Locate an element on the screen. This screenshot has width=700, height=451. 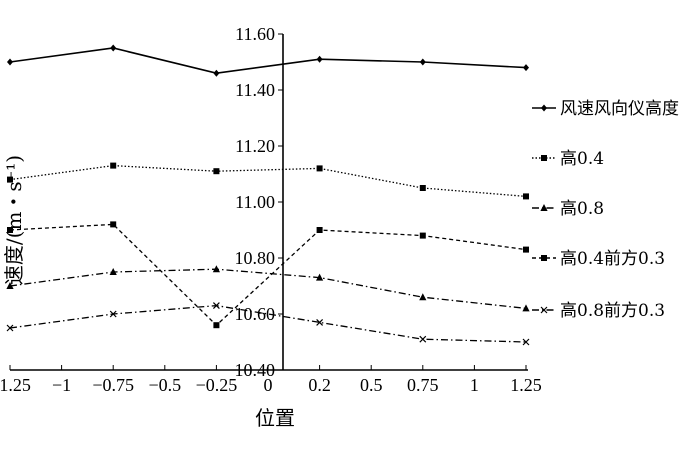
x-tick-label: 1.25 is located at coordinates (526, 385).